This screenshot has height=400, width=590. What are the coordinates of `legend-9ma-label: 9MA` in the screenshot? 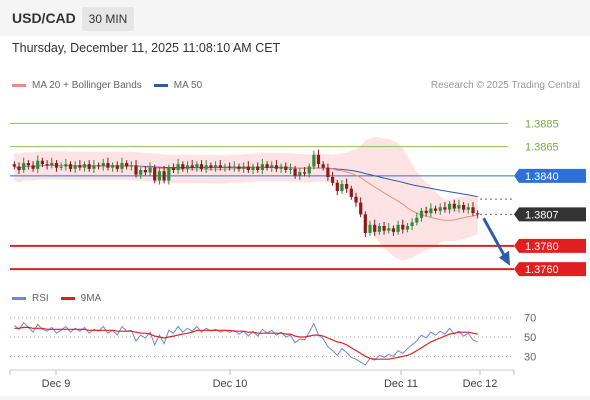 It's located at (91, 298).